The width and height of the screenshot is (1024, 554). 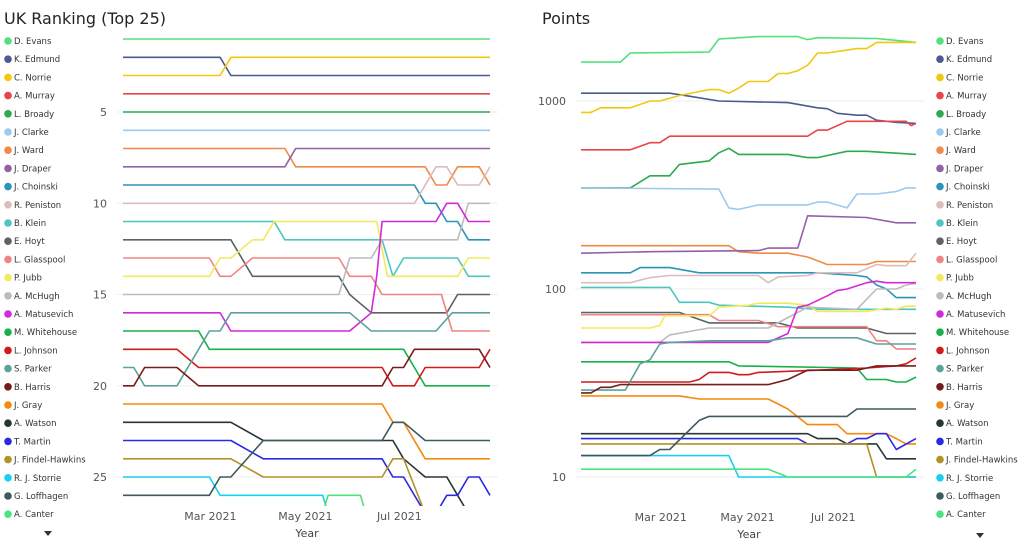 What do you see at coordinates (749, 135) in the screenshot?
I see `series-line-a-murray` at bounding box center [749, 135].